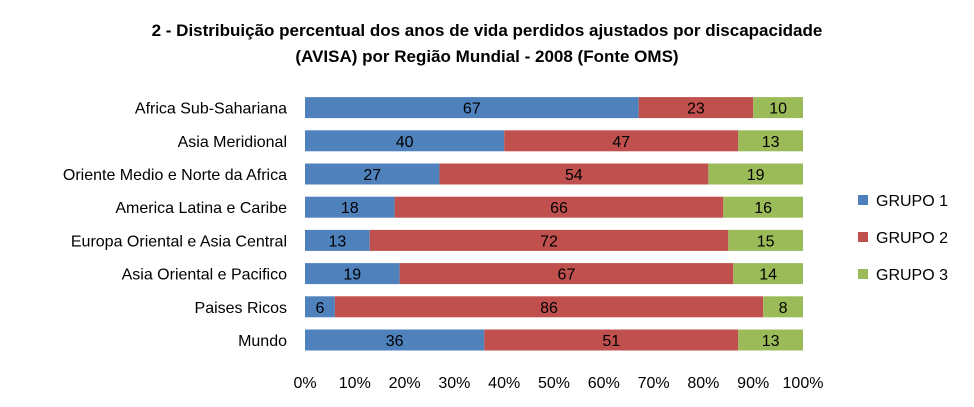  I want to click on data-label: 14, so click(768, 275).